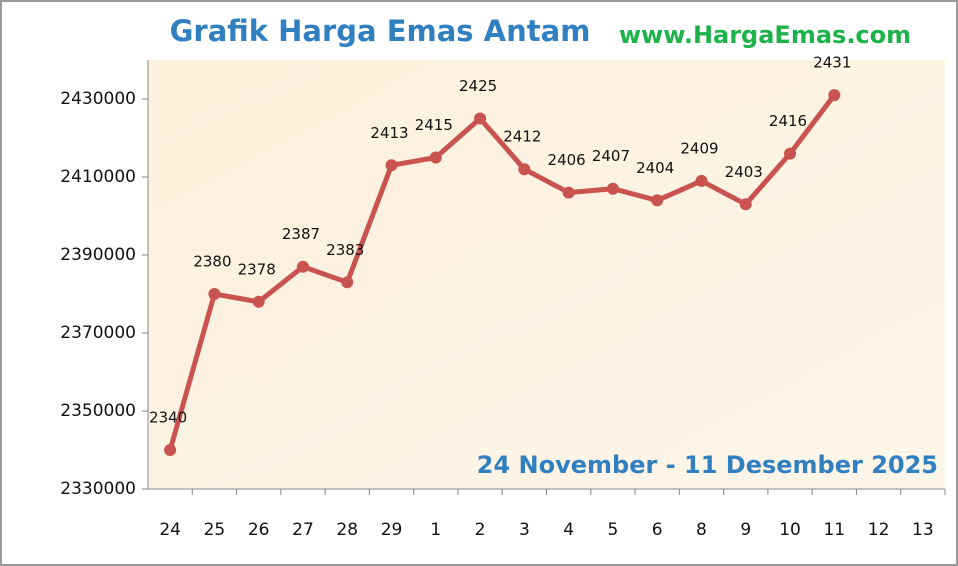 This screenshot has height=566, width=958. What do you see at coordinates (478, 86) in the screenshot?
I see `data-label: 2425` at bounding box center [478, 86].